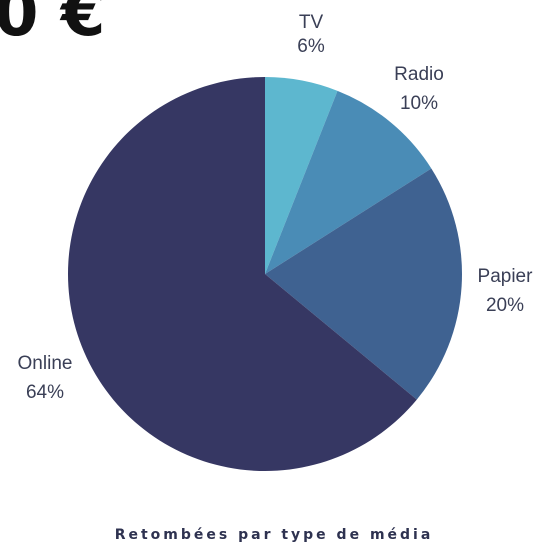 This screenshot has width=548, height=547. Describe the element at coordinates (274, 535) in the screenshot. I see `chart-caption: Retombées par type de média` at that location.